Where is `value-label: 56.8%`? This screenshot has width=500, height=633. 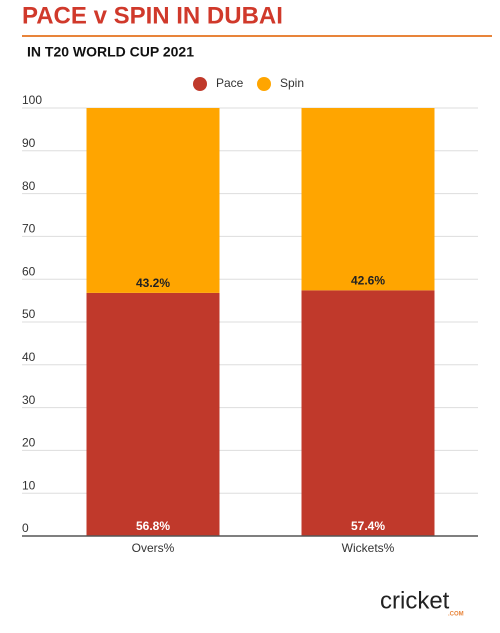 value-label: 56.8% is located at coordinates (153, 526).